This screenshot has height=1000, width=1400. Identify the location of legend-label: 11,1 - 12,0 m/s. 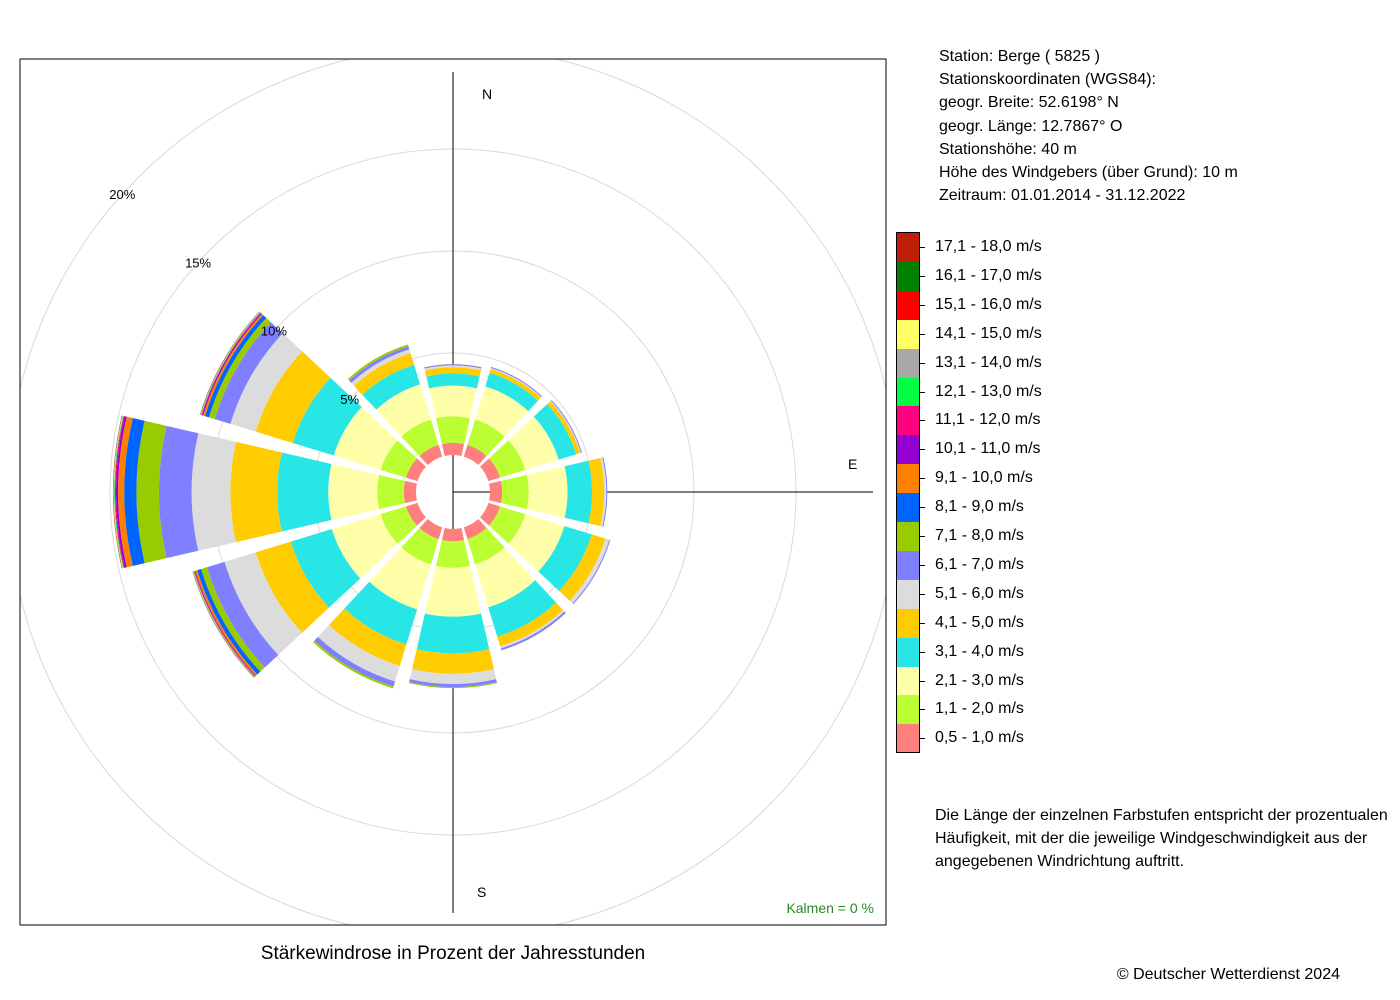
(988, 420).